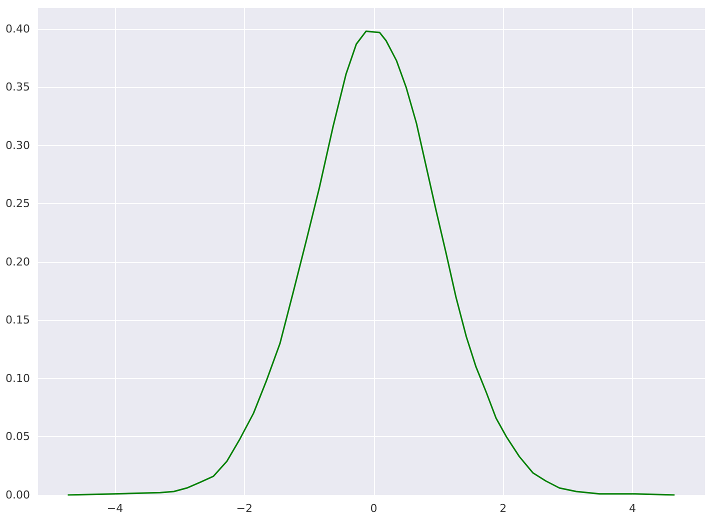  I want to click on x-tick-label: −2, so click(244, 508).